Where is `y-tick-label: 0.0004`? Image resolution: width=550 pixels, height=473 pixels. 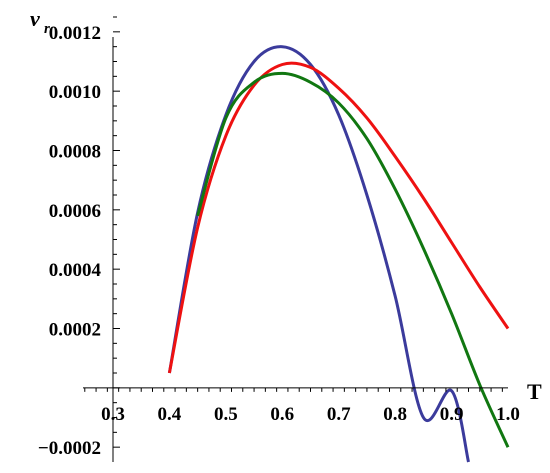 y-tick-label: 0.0004 is located at coordinates (75, 270).